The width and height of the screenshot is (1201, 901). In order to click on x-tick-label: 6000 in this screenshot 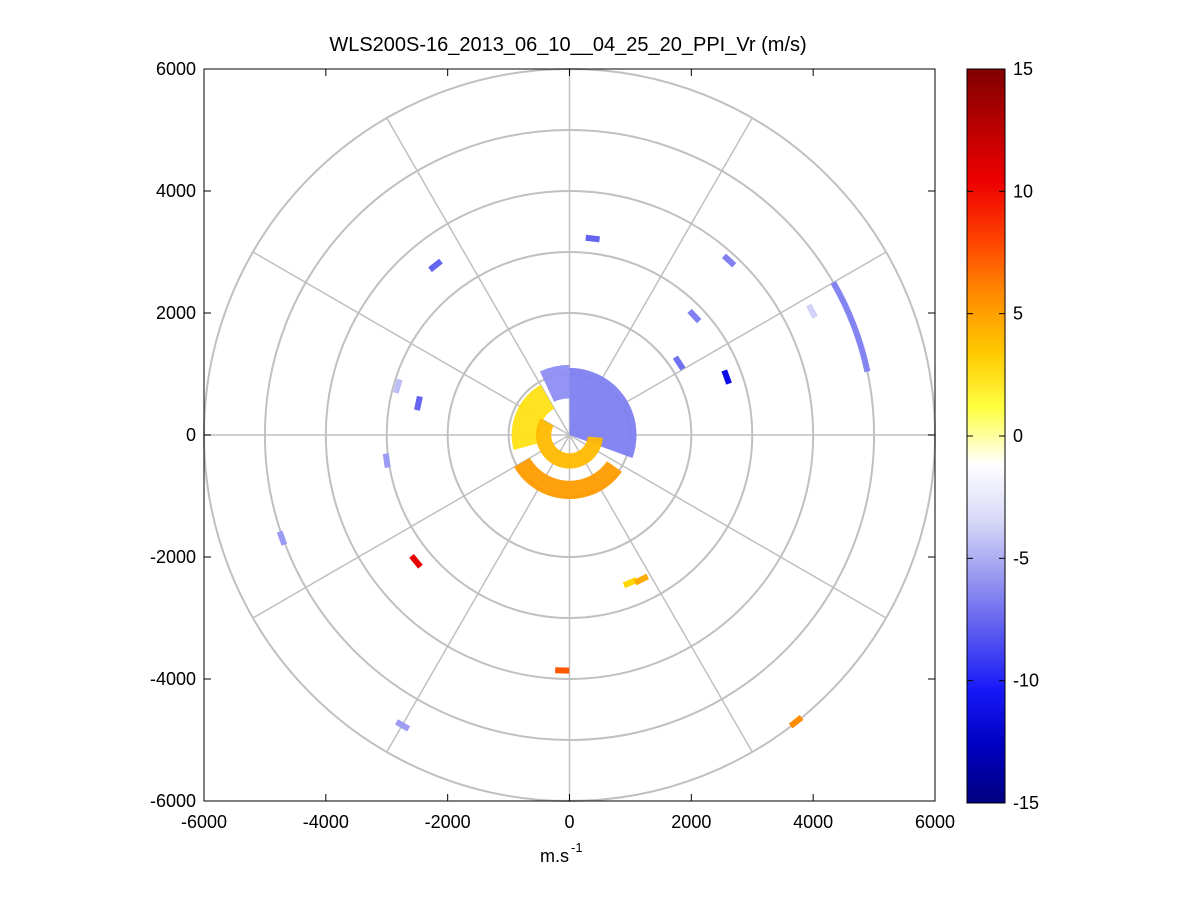, I will do `click(935, 822)`.